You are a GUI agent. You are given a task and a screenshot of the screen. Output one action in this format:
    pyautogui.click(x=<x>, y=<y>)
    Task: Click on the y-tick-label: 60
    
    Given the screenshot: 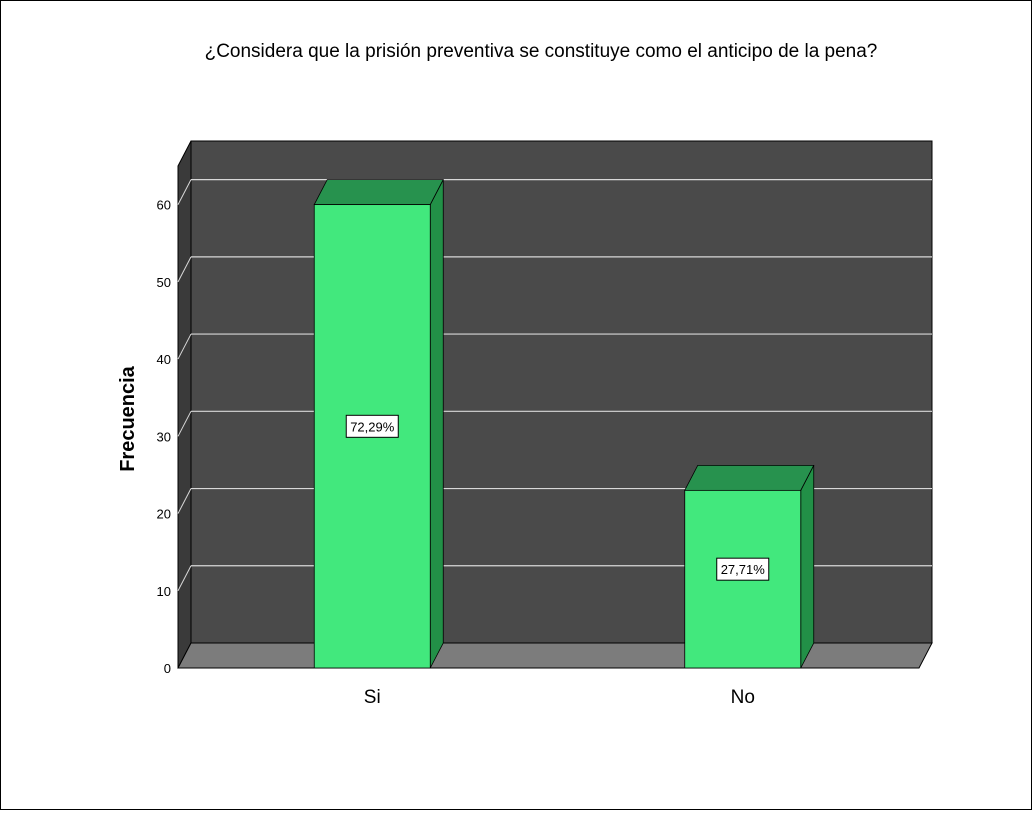 What is the action you would take?
    pyautogui.click(x=164, y=205)
    